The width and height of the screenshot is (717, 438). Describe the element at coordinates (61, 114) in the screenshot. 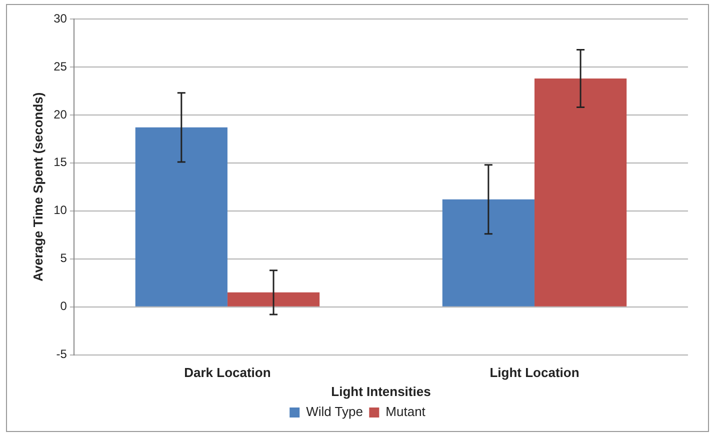

I see `y-tick-label: 20` at that location.